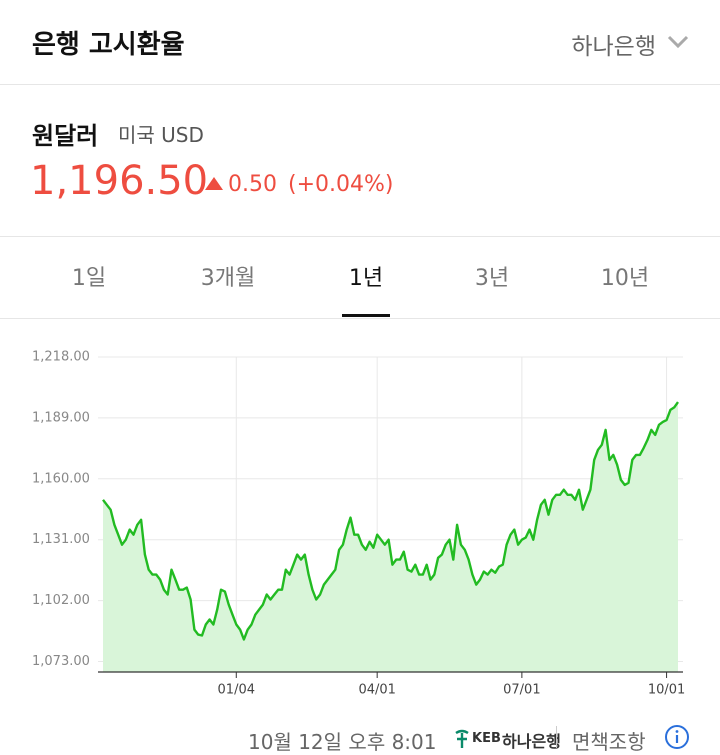  Describe the element at coordinates (236, 690) in the screenshot. I see `x-tick-label: 01/04` at that location.